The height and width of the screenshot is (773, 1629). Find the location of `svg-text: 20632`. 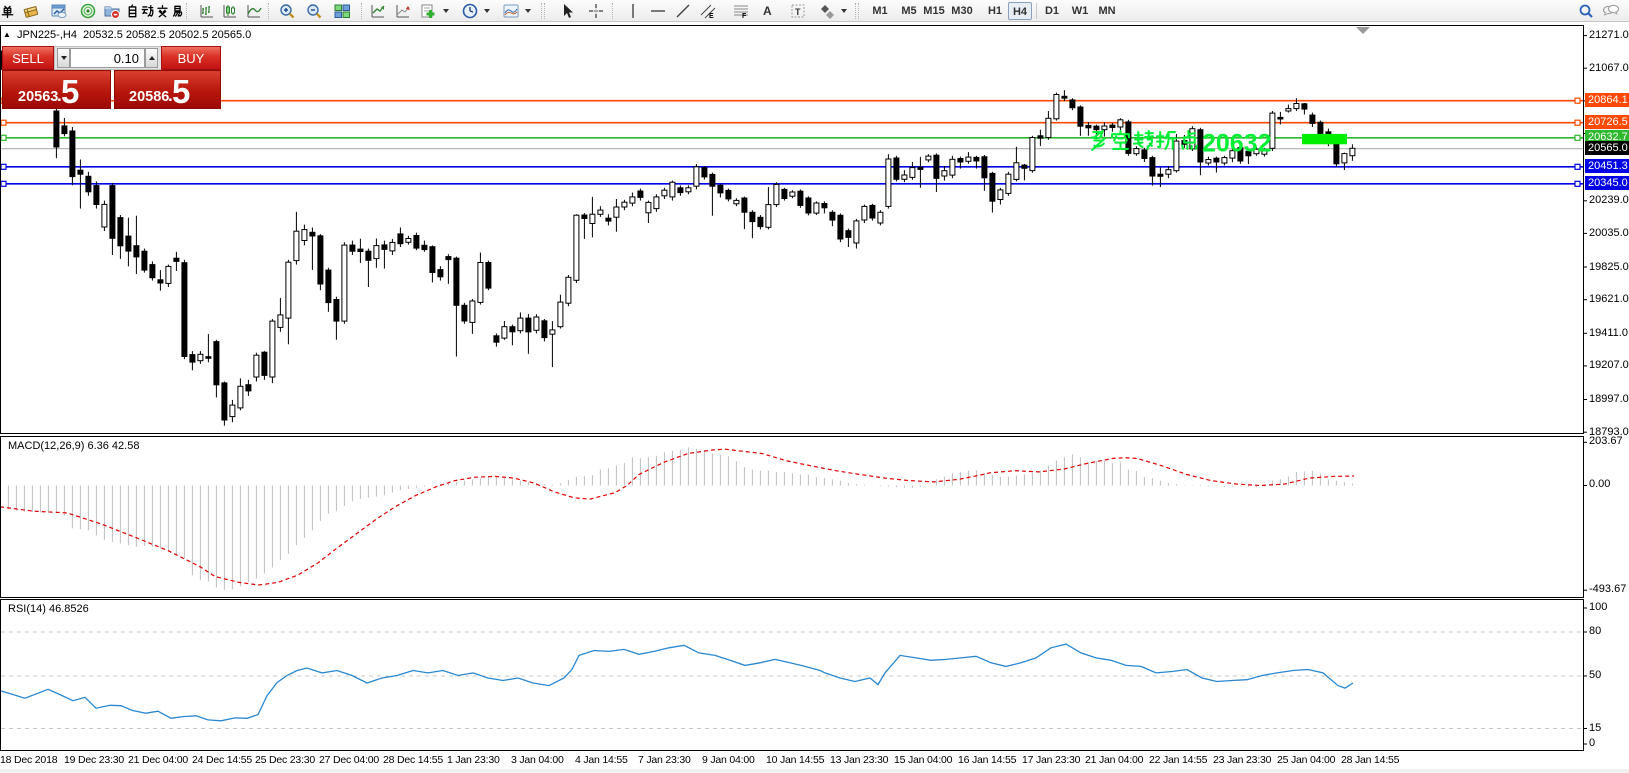

svg-text: 20632 is located at coordinates (1237, 144).